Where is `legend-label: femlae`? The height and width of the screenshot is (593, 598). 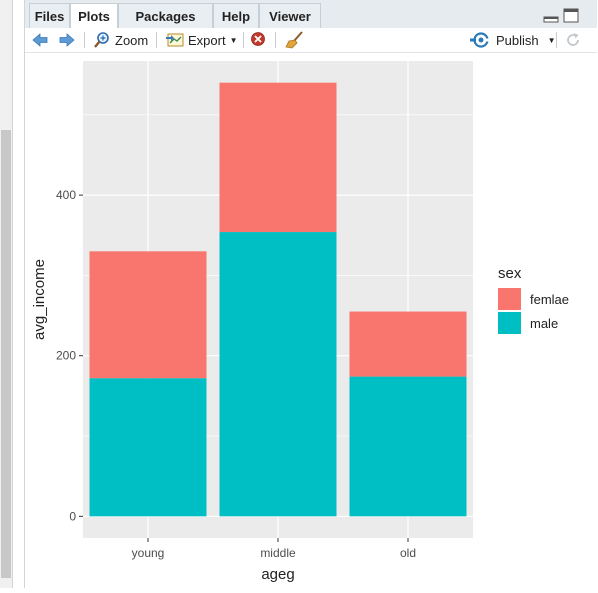 legend-label: femlae is located at coordinates (549, 299).